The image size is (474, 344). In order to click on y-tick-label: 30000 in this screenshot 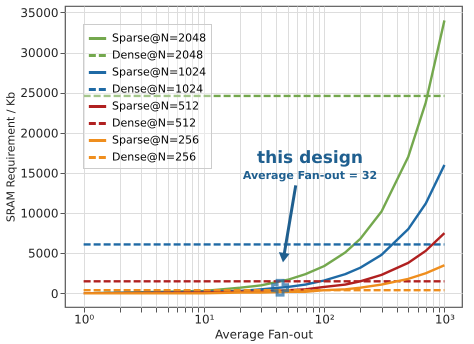, I will do `click(39, 53)`.